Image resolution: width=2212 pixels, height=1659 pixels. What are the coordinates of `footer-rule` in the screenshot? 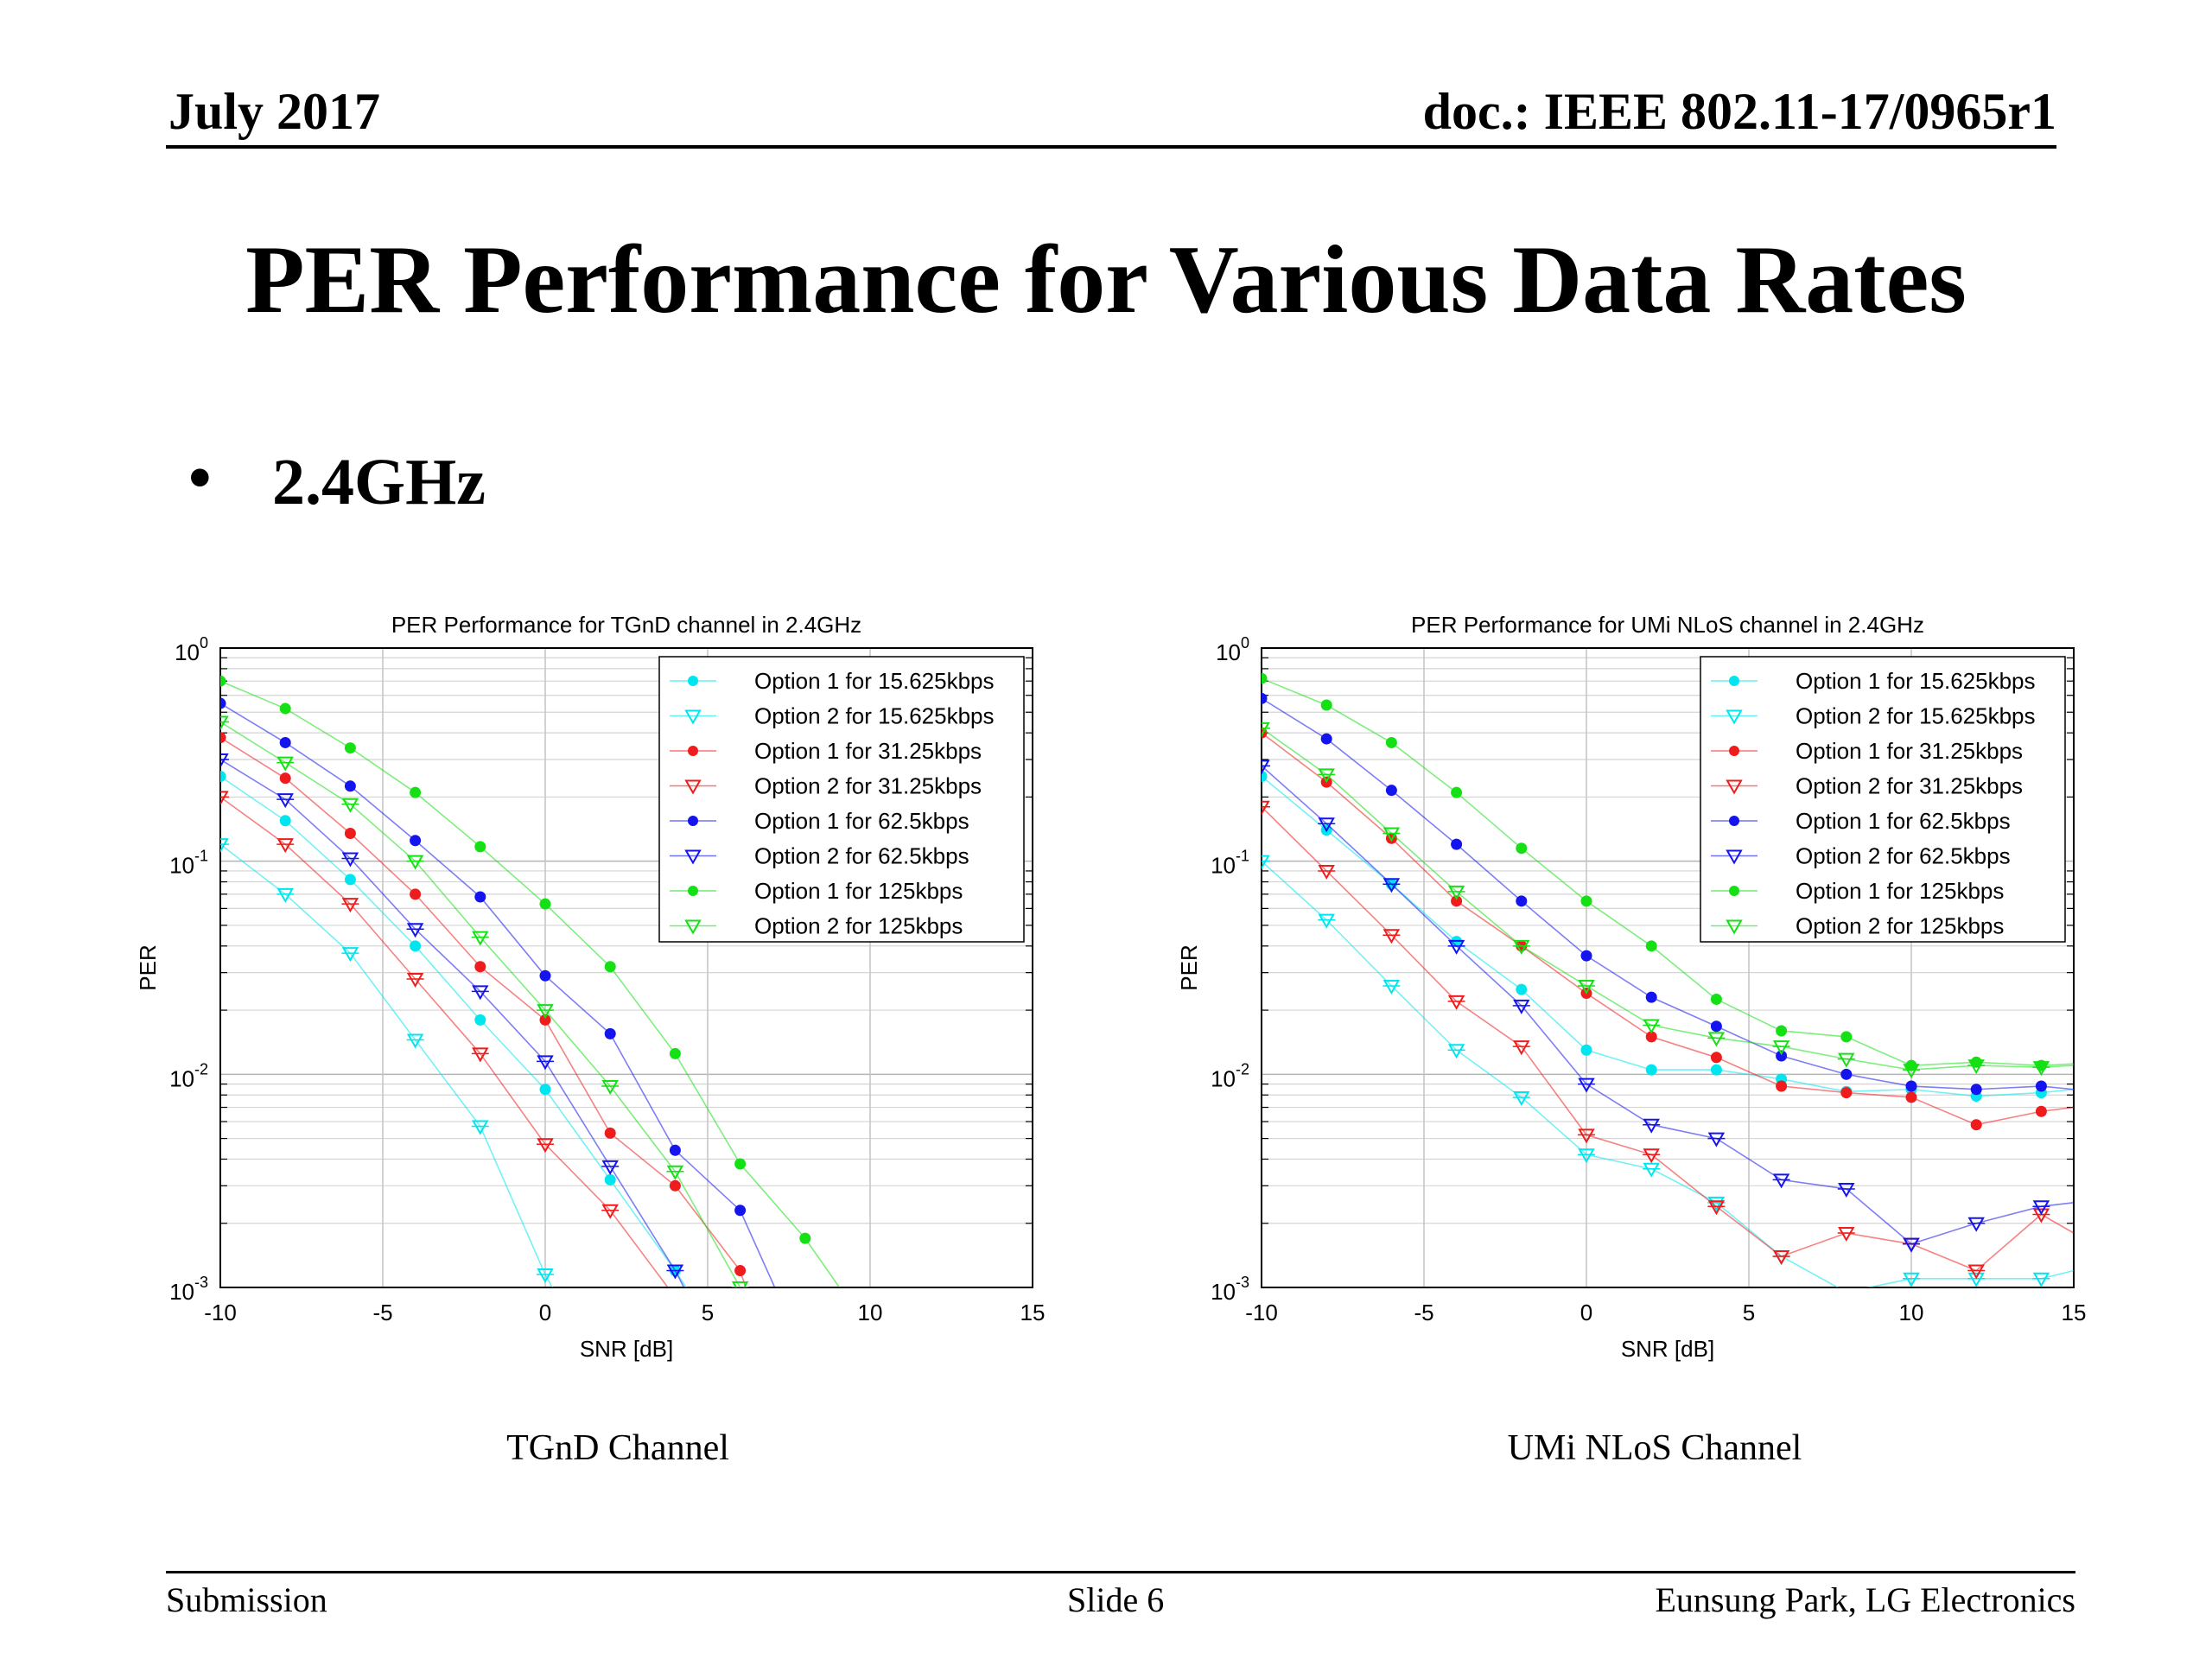 It's located at (1120, 1572).